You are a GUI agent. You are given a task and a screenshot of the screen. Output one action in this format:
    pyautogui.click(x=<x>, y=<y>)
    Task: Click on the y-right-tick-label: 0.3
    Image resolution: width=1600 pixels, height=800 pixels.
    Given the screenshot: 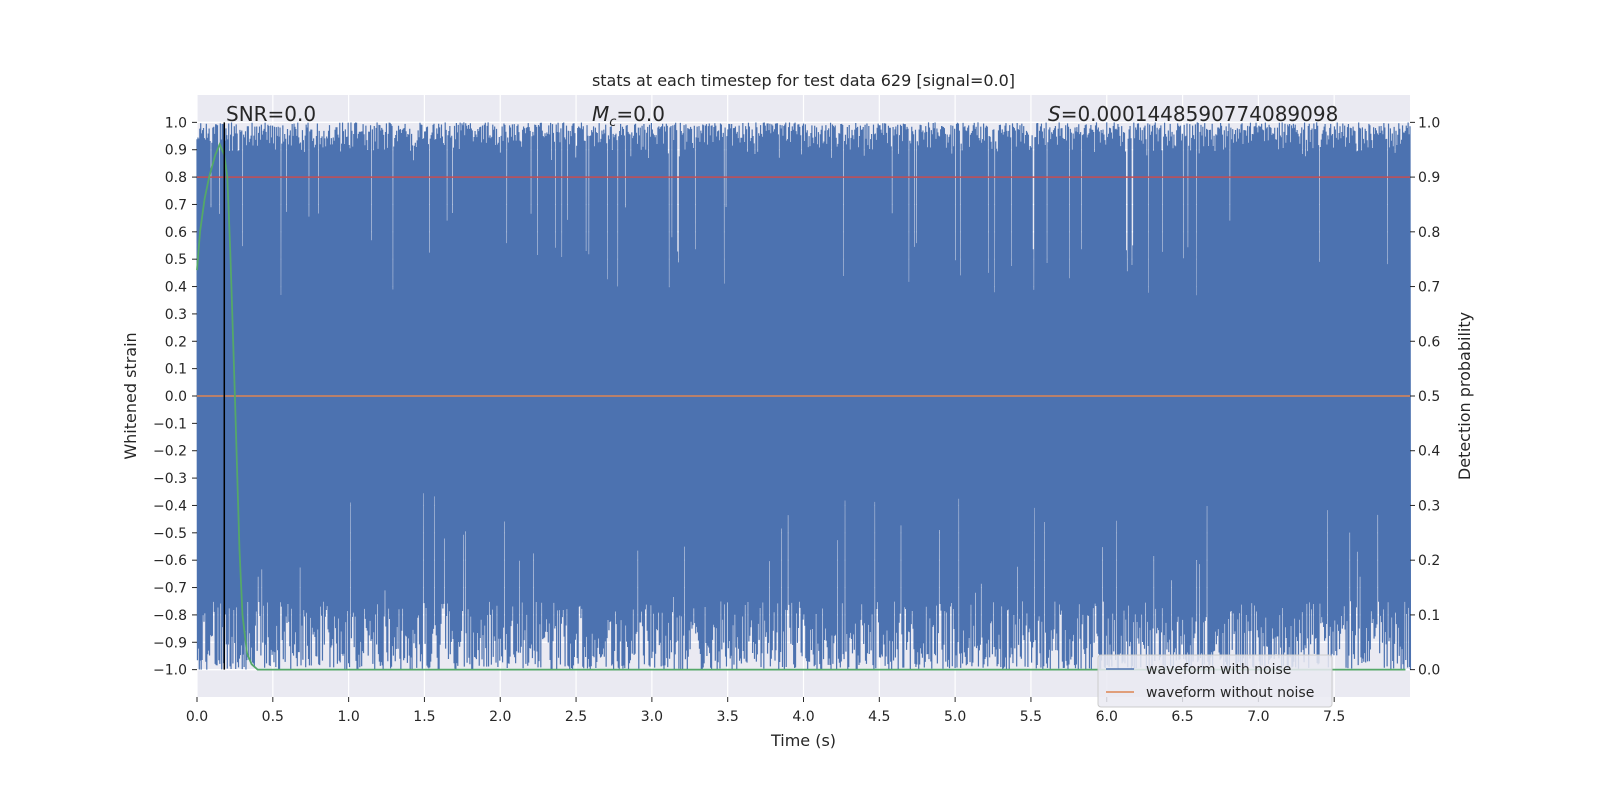 What is the action you would take?
    pyautogui.click(x=1429, y=506)
    